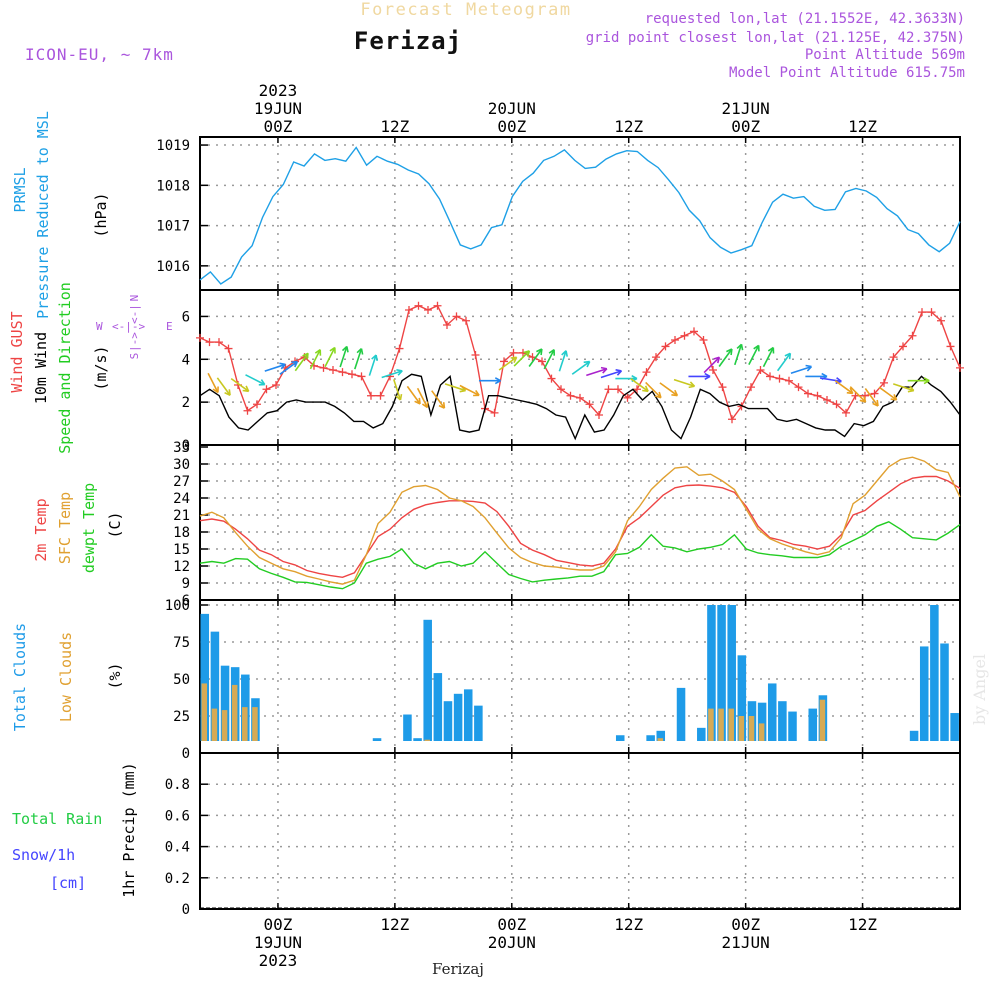  Describe the element at coordinates (89, 528) in the screenshot. I see `temp-dewpt-label: dewpt Temp` at that location.